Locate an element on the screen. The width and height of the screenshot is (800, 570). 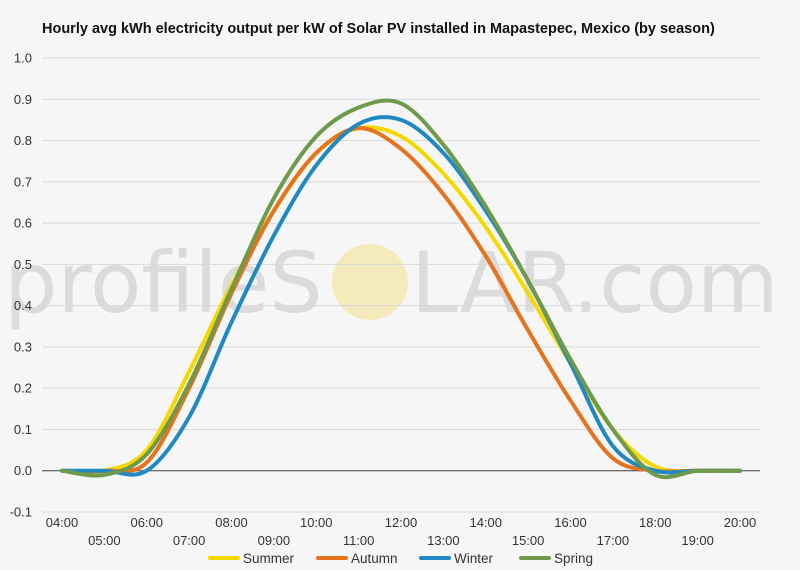
x-tick-label: 07:00 is located at coordinates (189, 540).